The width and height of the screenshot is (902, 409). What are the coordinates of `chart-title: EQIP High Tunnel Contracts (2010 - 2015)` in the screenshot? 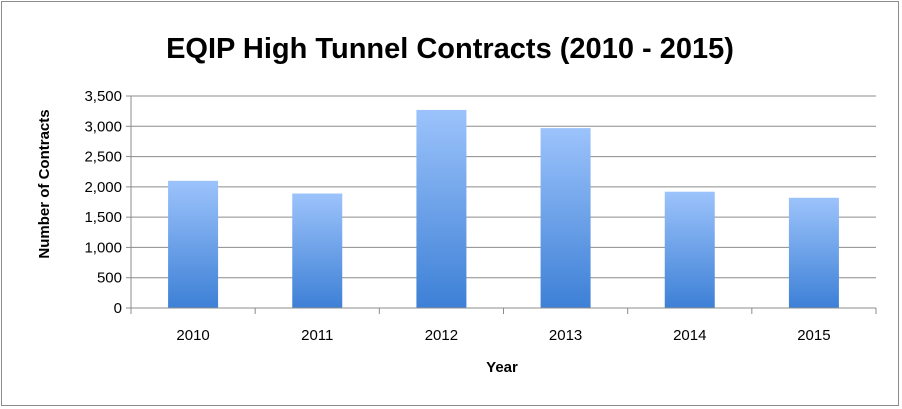 It's located at (450, 49).